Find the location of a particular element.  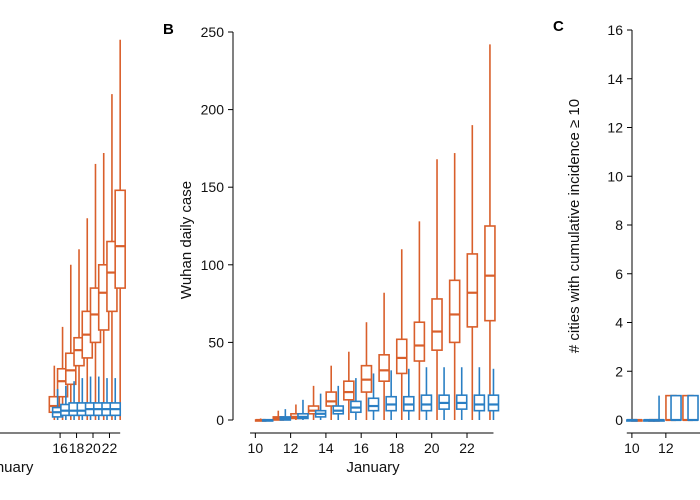

x-tick-label: 14 is located at coordinates (326, 448).